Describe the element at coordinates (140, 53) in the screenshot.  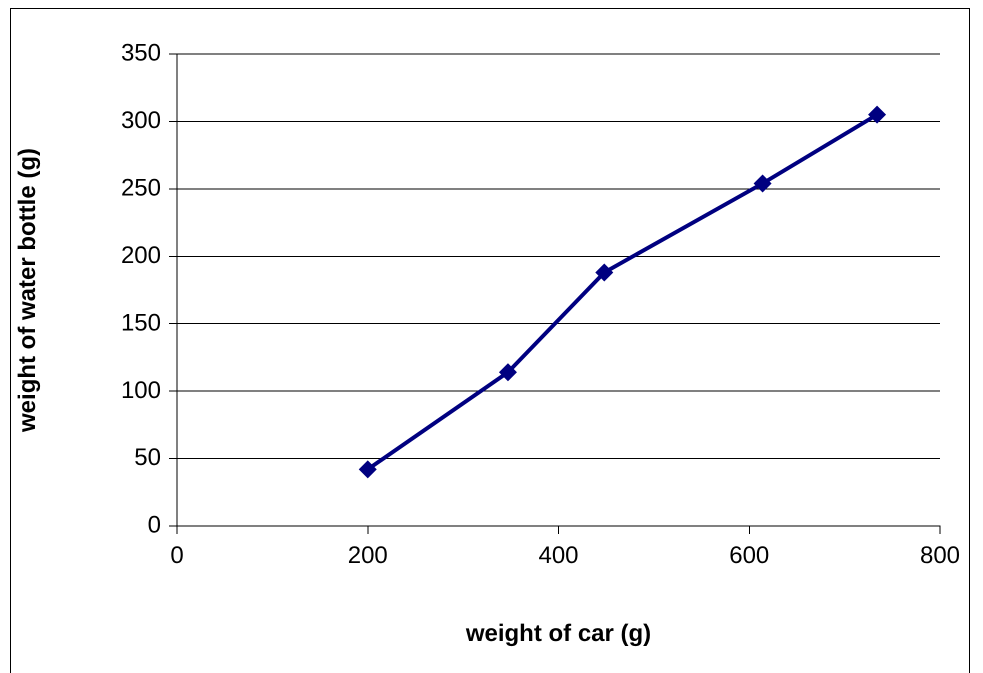
I see `y-tick-label: 350` at that location.